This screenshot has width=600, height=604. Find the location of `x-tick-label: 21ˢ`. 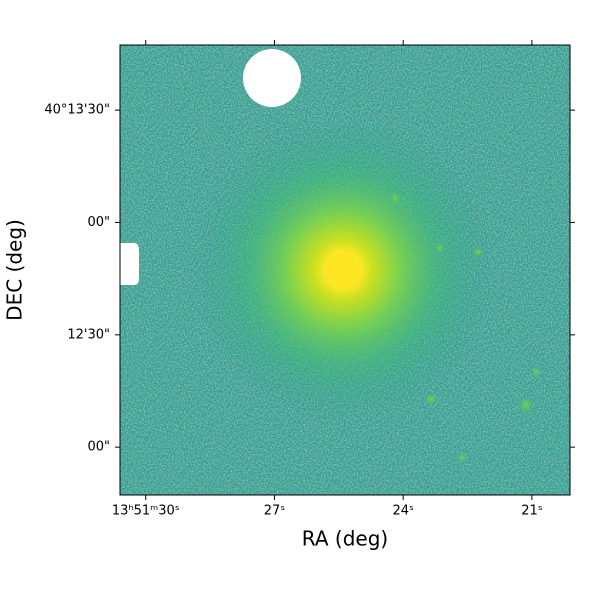

x-tick-label: 21ˢ is located at coordinates (532, 511).